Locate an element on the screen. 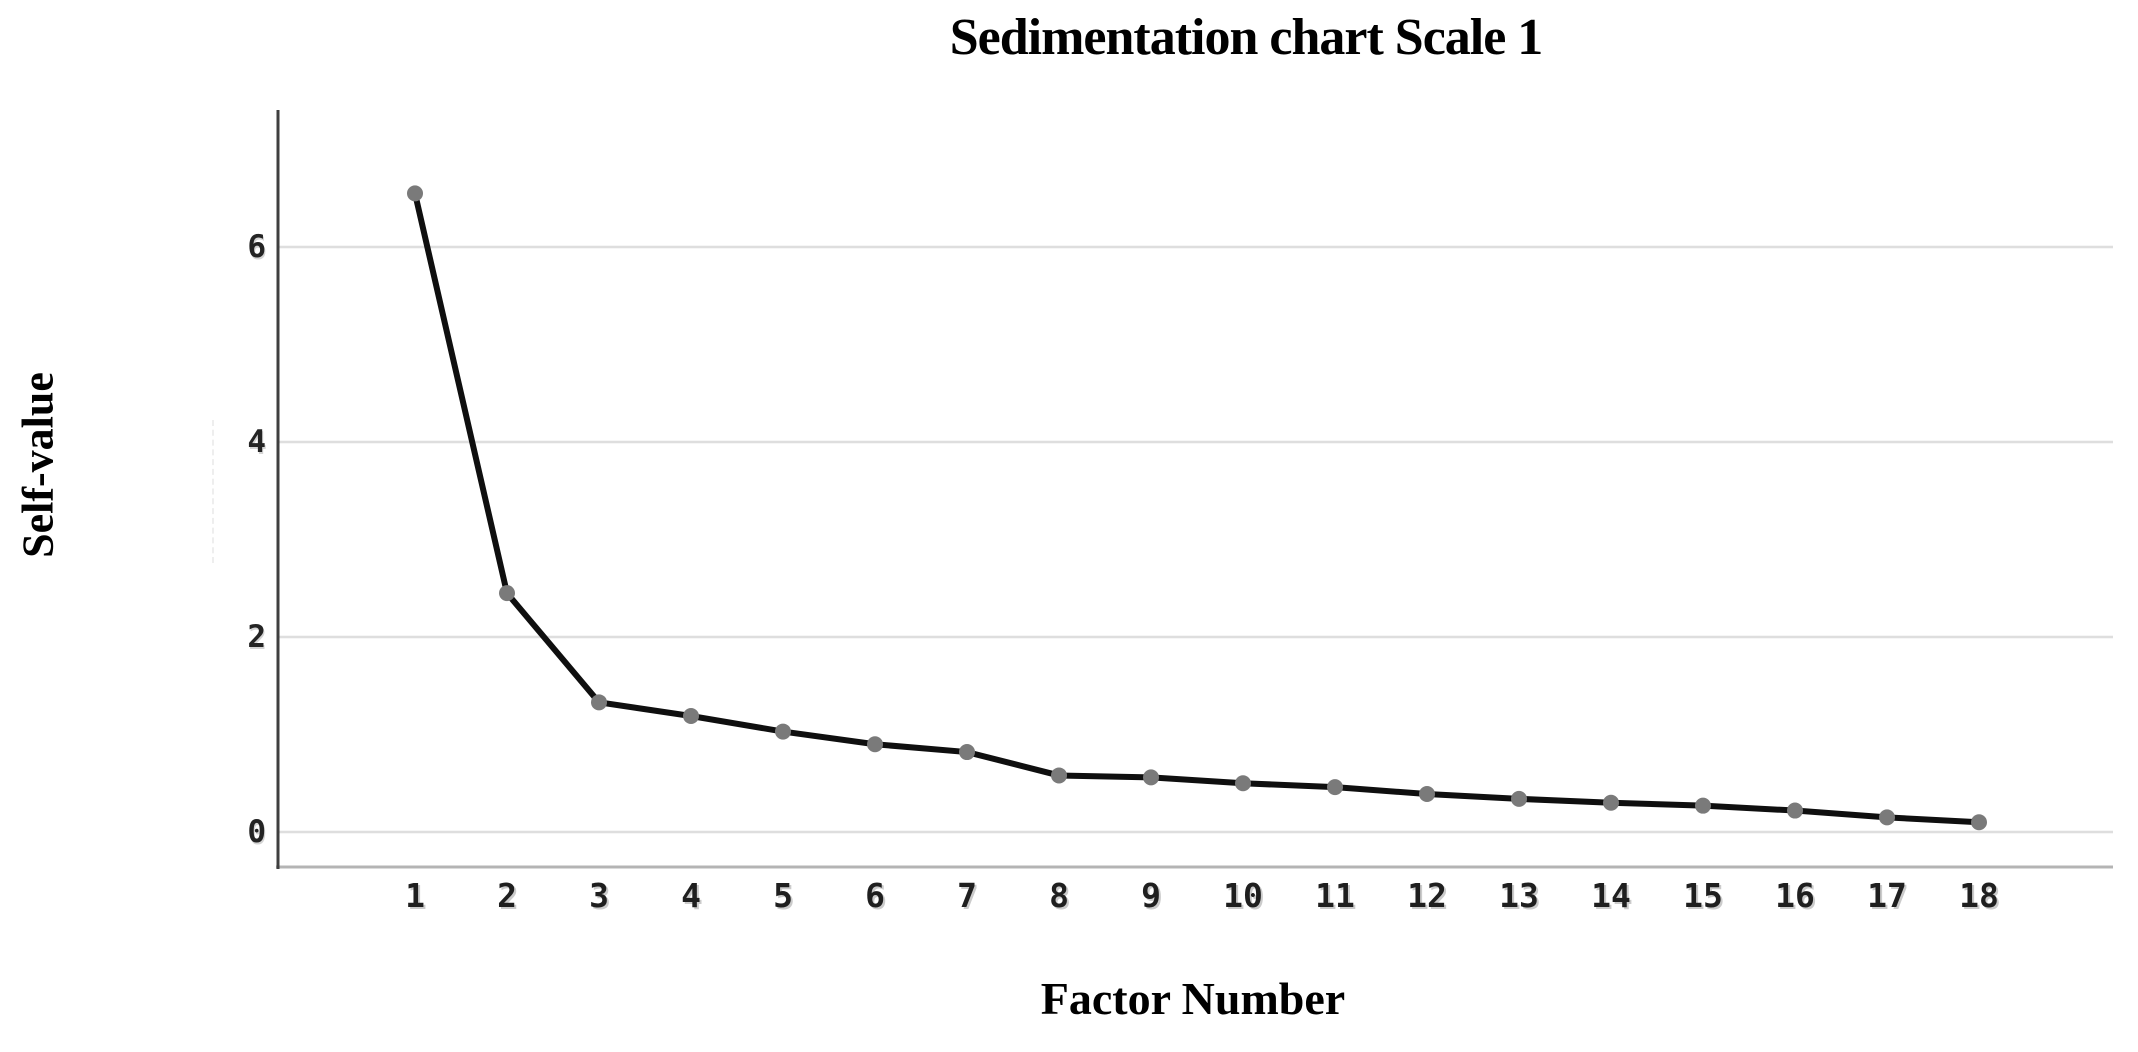 This screenshot has height=1052, width=2138. x-tick-label-4: 4 is located at coordinates (691, 895).